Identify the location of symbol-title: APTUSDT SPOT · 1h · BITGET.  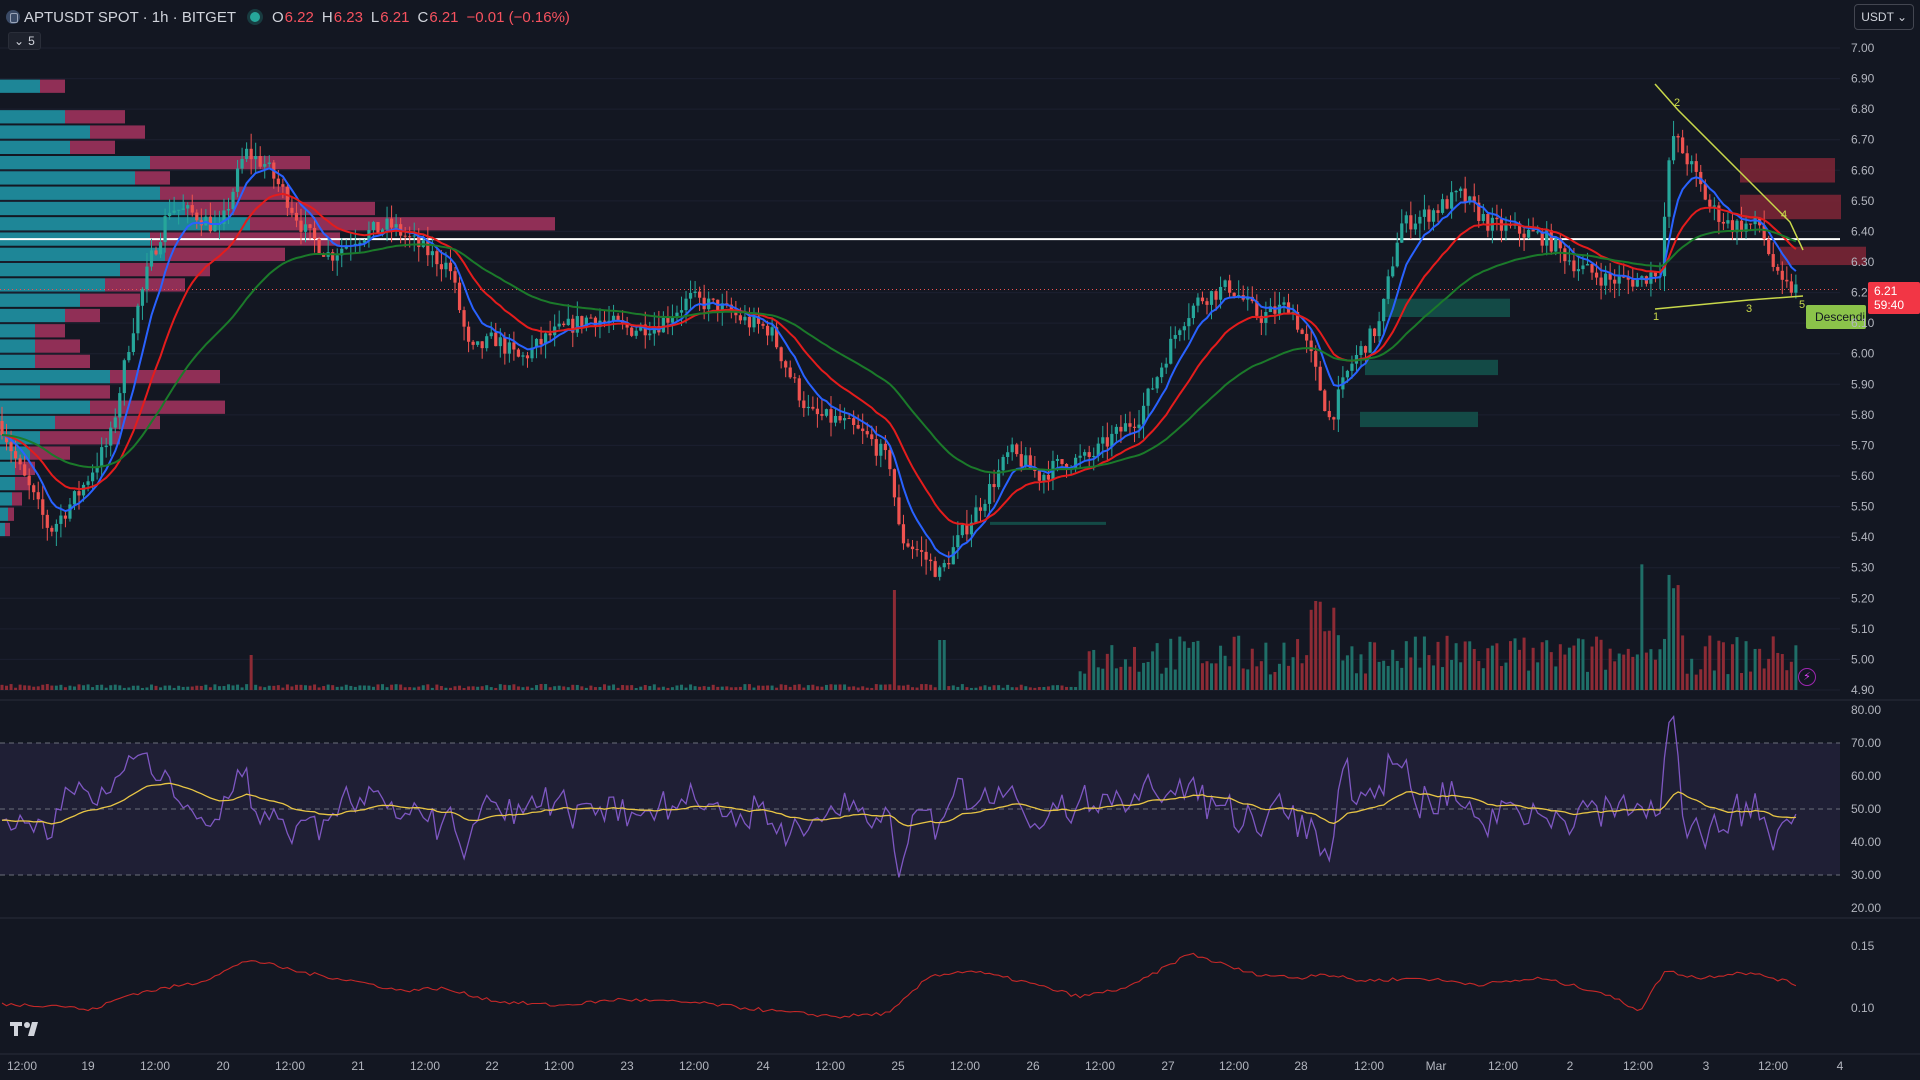
(130, 17).